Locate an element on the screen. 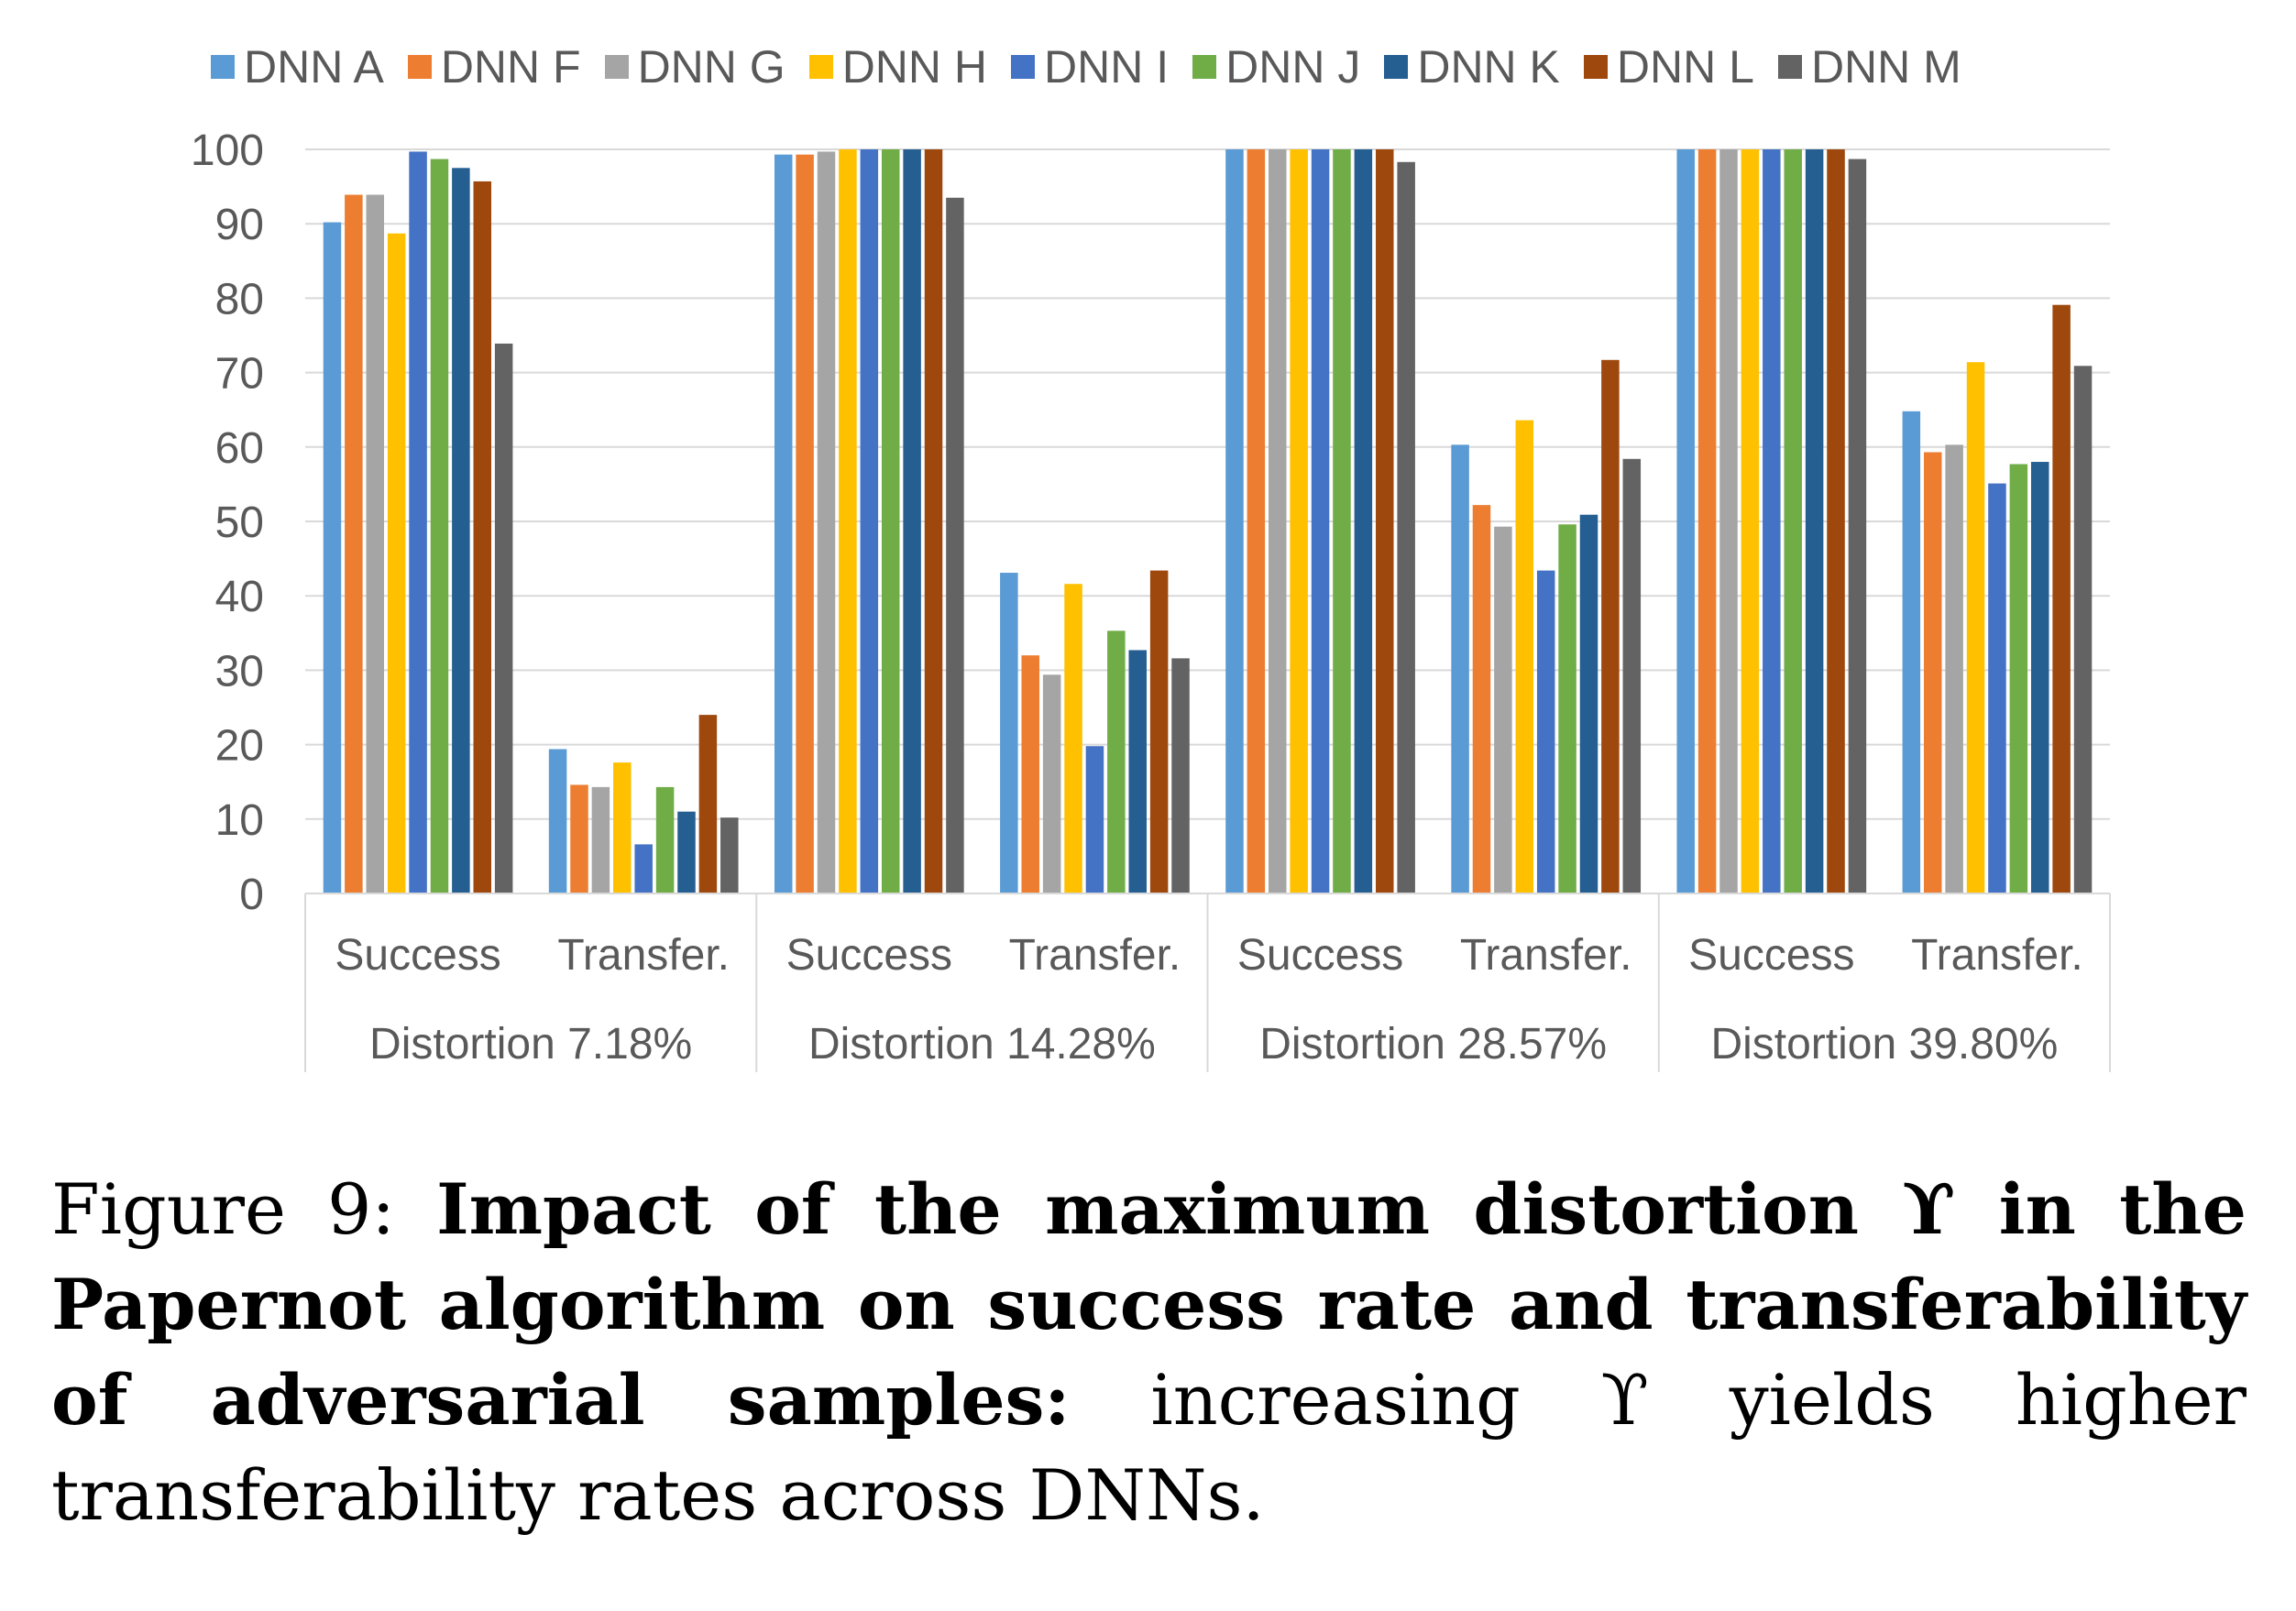 This screenshot has width=2296, height=1611. y-tick-label: 40 is located at coordinates (239, 597).